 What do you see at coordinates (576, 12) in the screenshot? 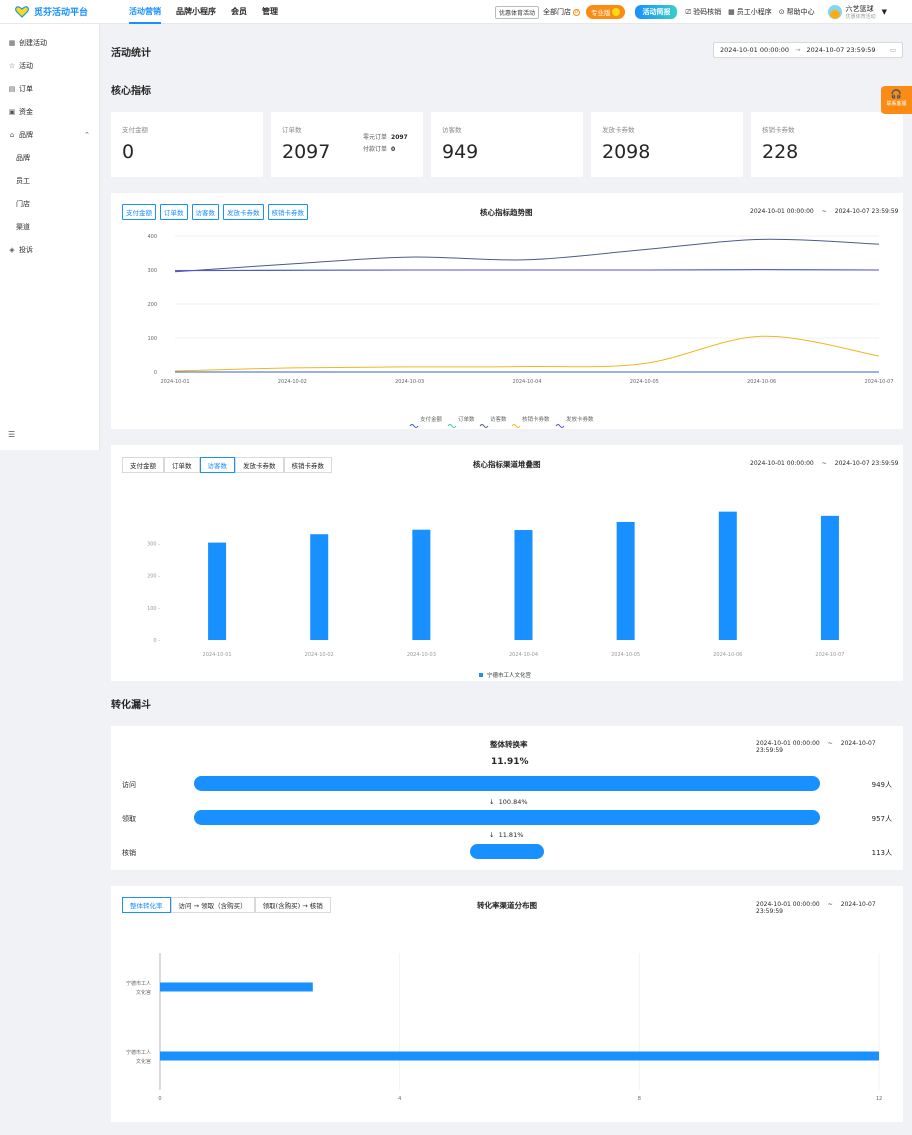
I see `swap-icon: ⇄` at bounding box center [576, 12].